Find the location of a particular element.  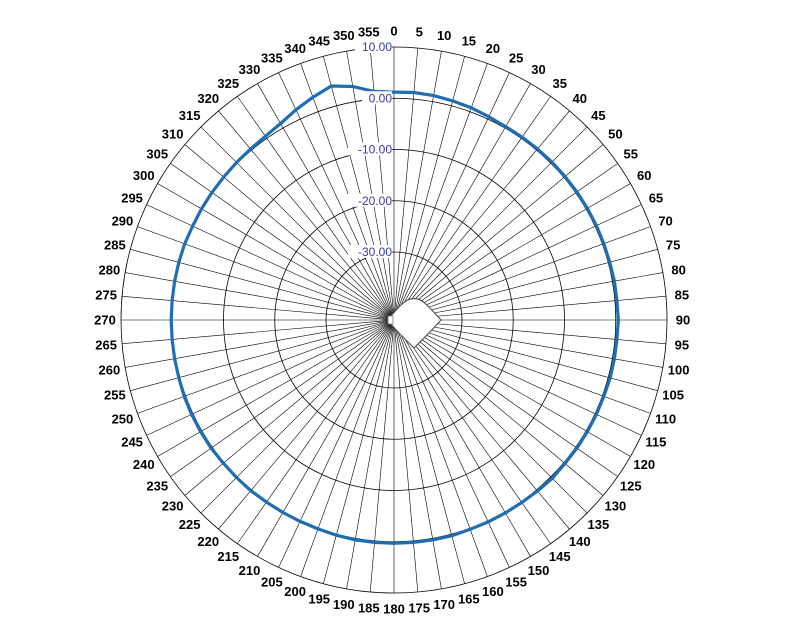

angle-tick-label: 125 is located at coordinates (631, 485).